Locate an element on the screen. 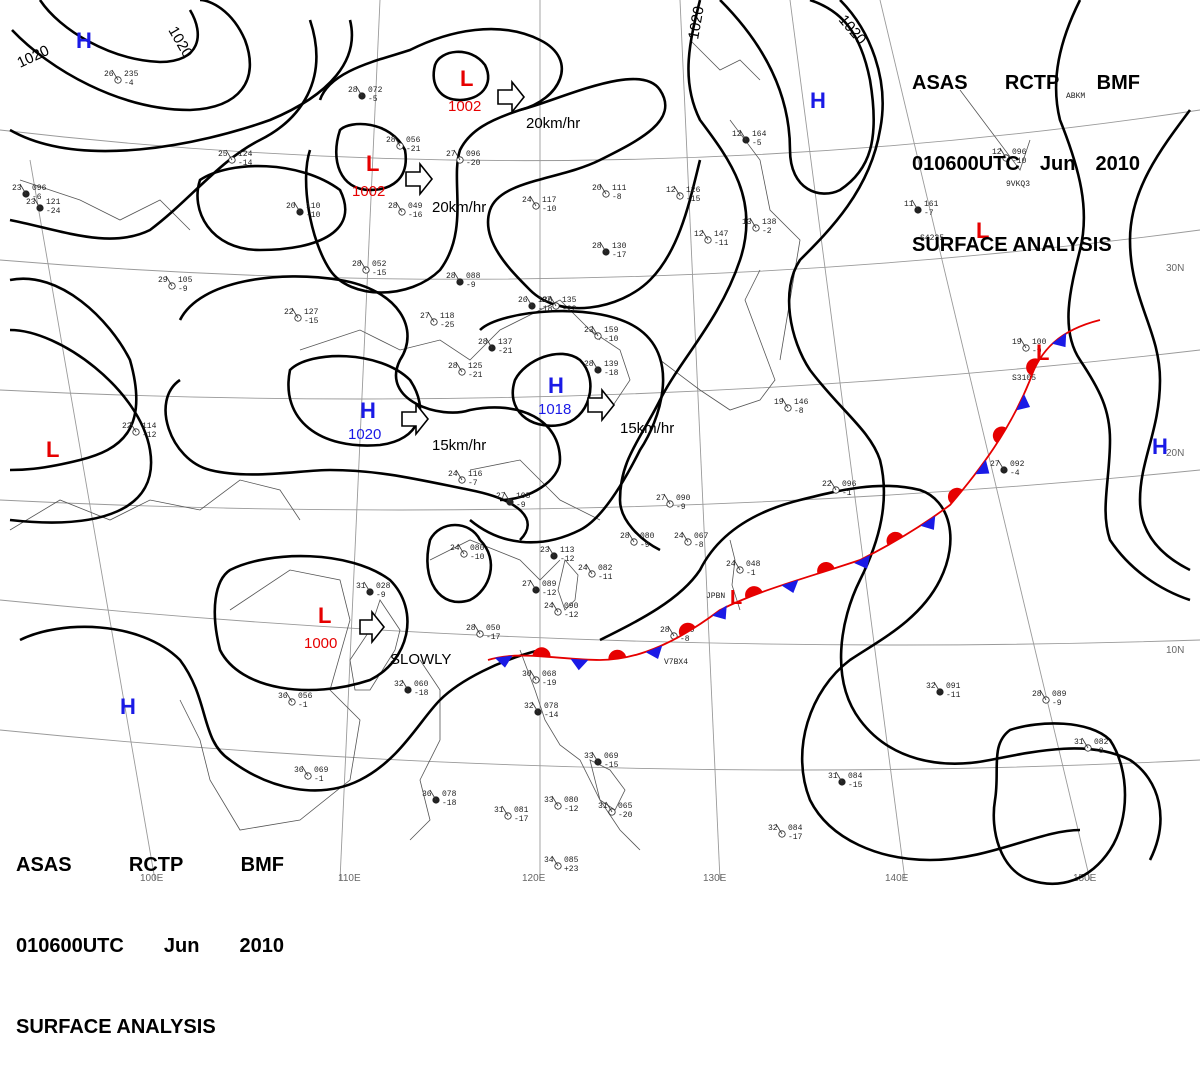 The image size is (1200, 1068). station-plot: 25 124-14 is located at coordinates (235, 158).